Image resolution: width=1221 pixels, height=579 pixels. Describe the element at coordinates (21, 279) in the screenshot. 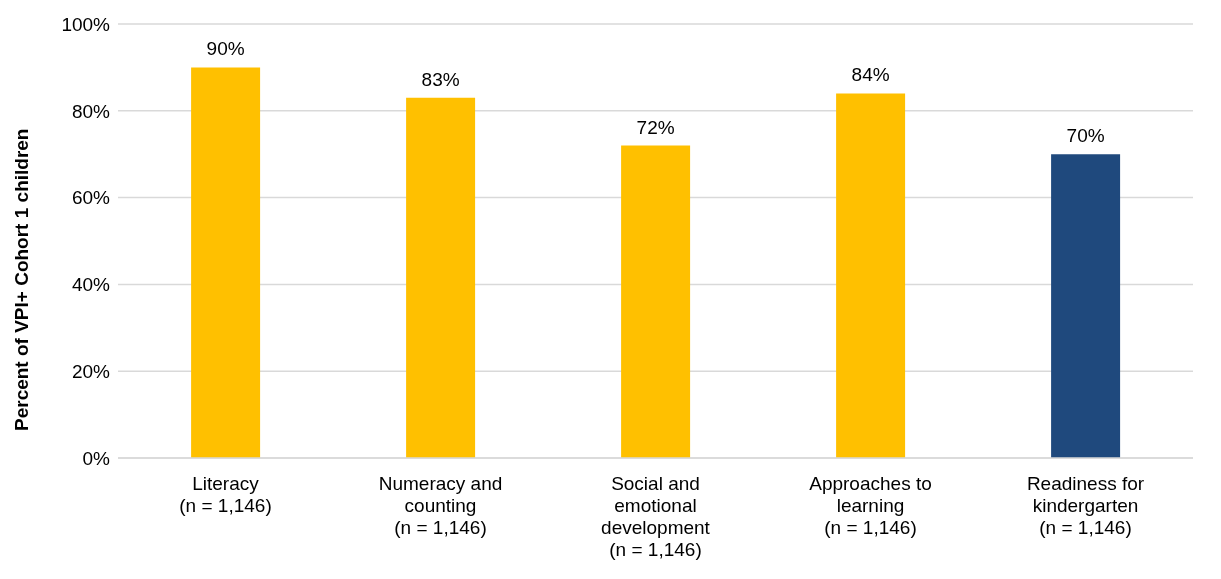

I see `y-axis-title: Percent of VPI+ Cohort 1 children` at that location.